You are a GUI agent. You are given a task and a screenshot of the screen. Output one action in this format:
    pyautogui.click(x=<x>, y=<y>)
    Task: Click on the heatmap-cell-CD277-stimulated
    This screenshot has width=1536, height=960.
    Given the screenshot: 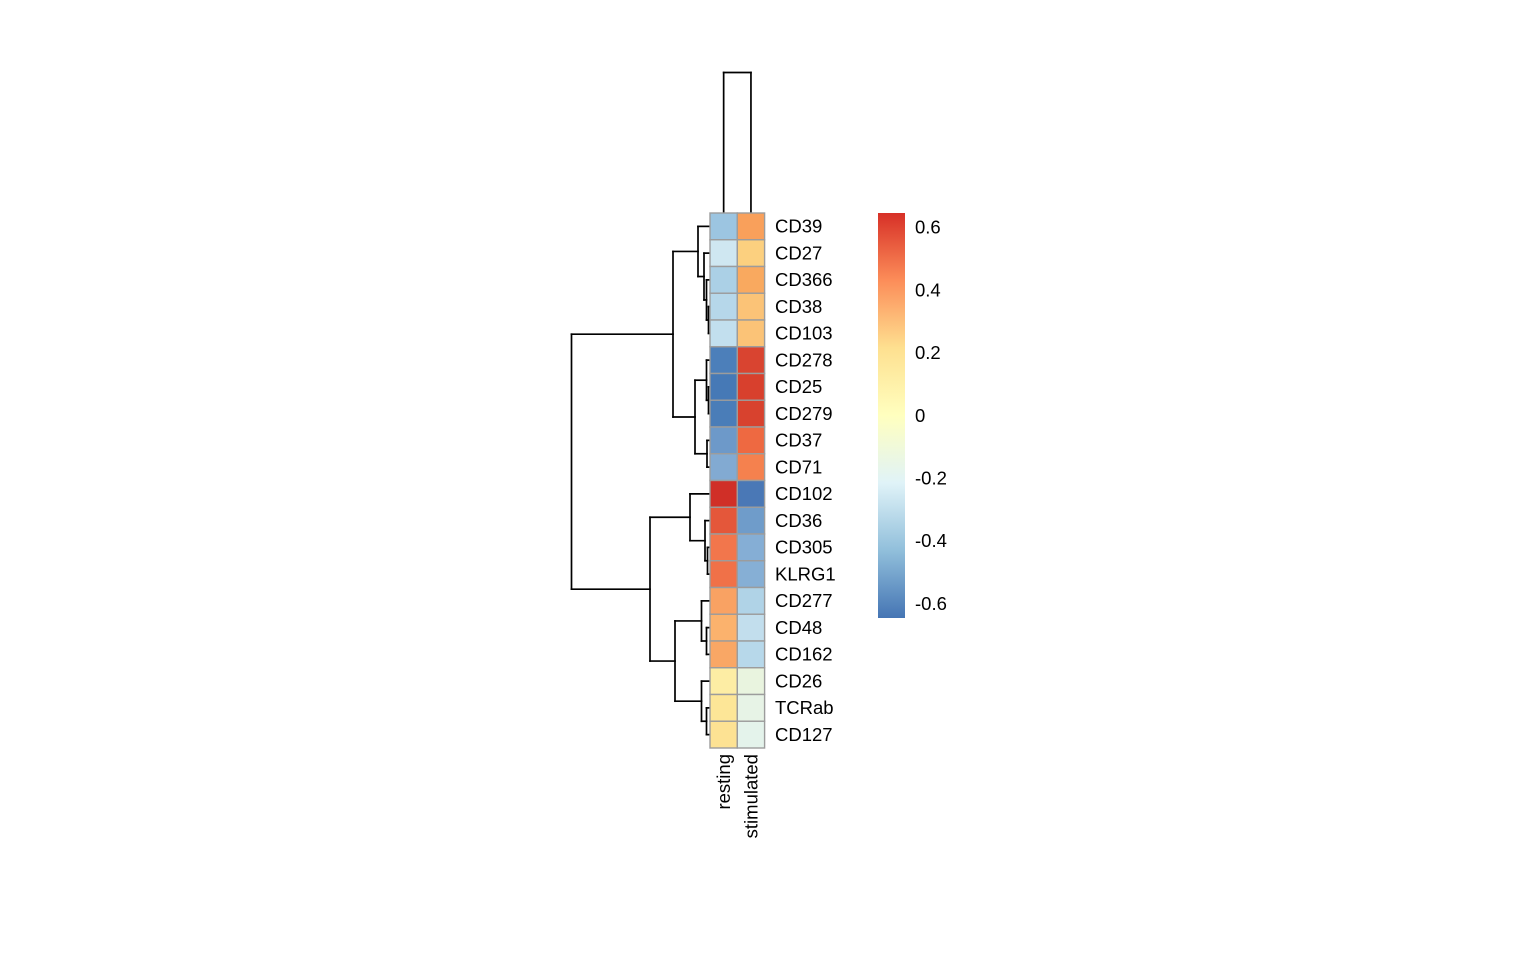 What is the action you would take?
    pyautogui.click(x=751, y=600)
    